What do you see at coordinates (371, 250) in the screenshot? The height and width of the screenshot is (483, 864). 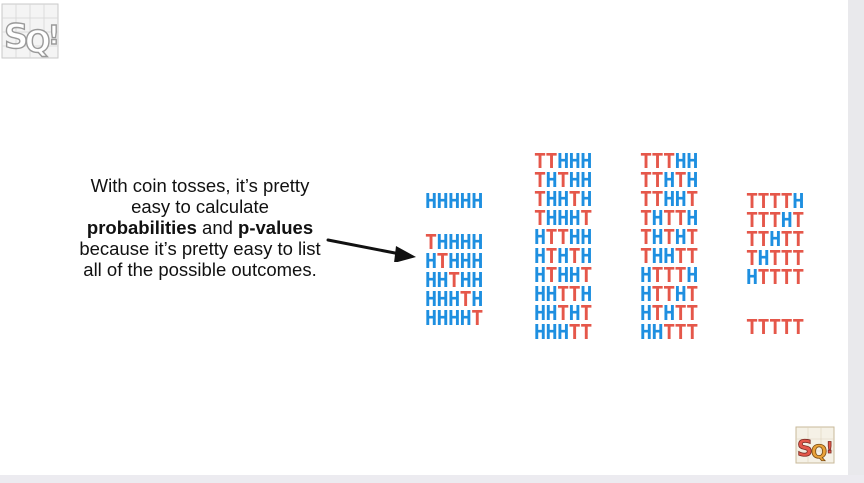 I see `arrow-icon` at bounding box center [371, 250].